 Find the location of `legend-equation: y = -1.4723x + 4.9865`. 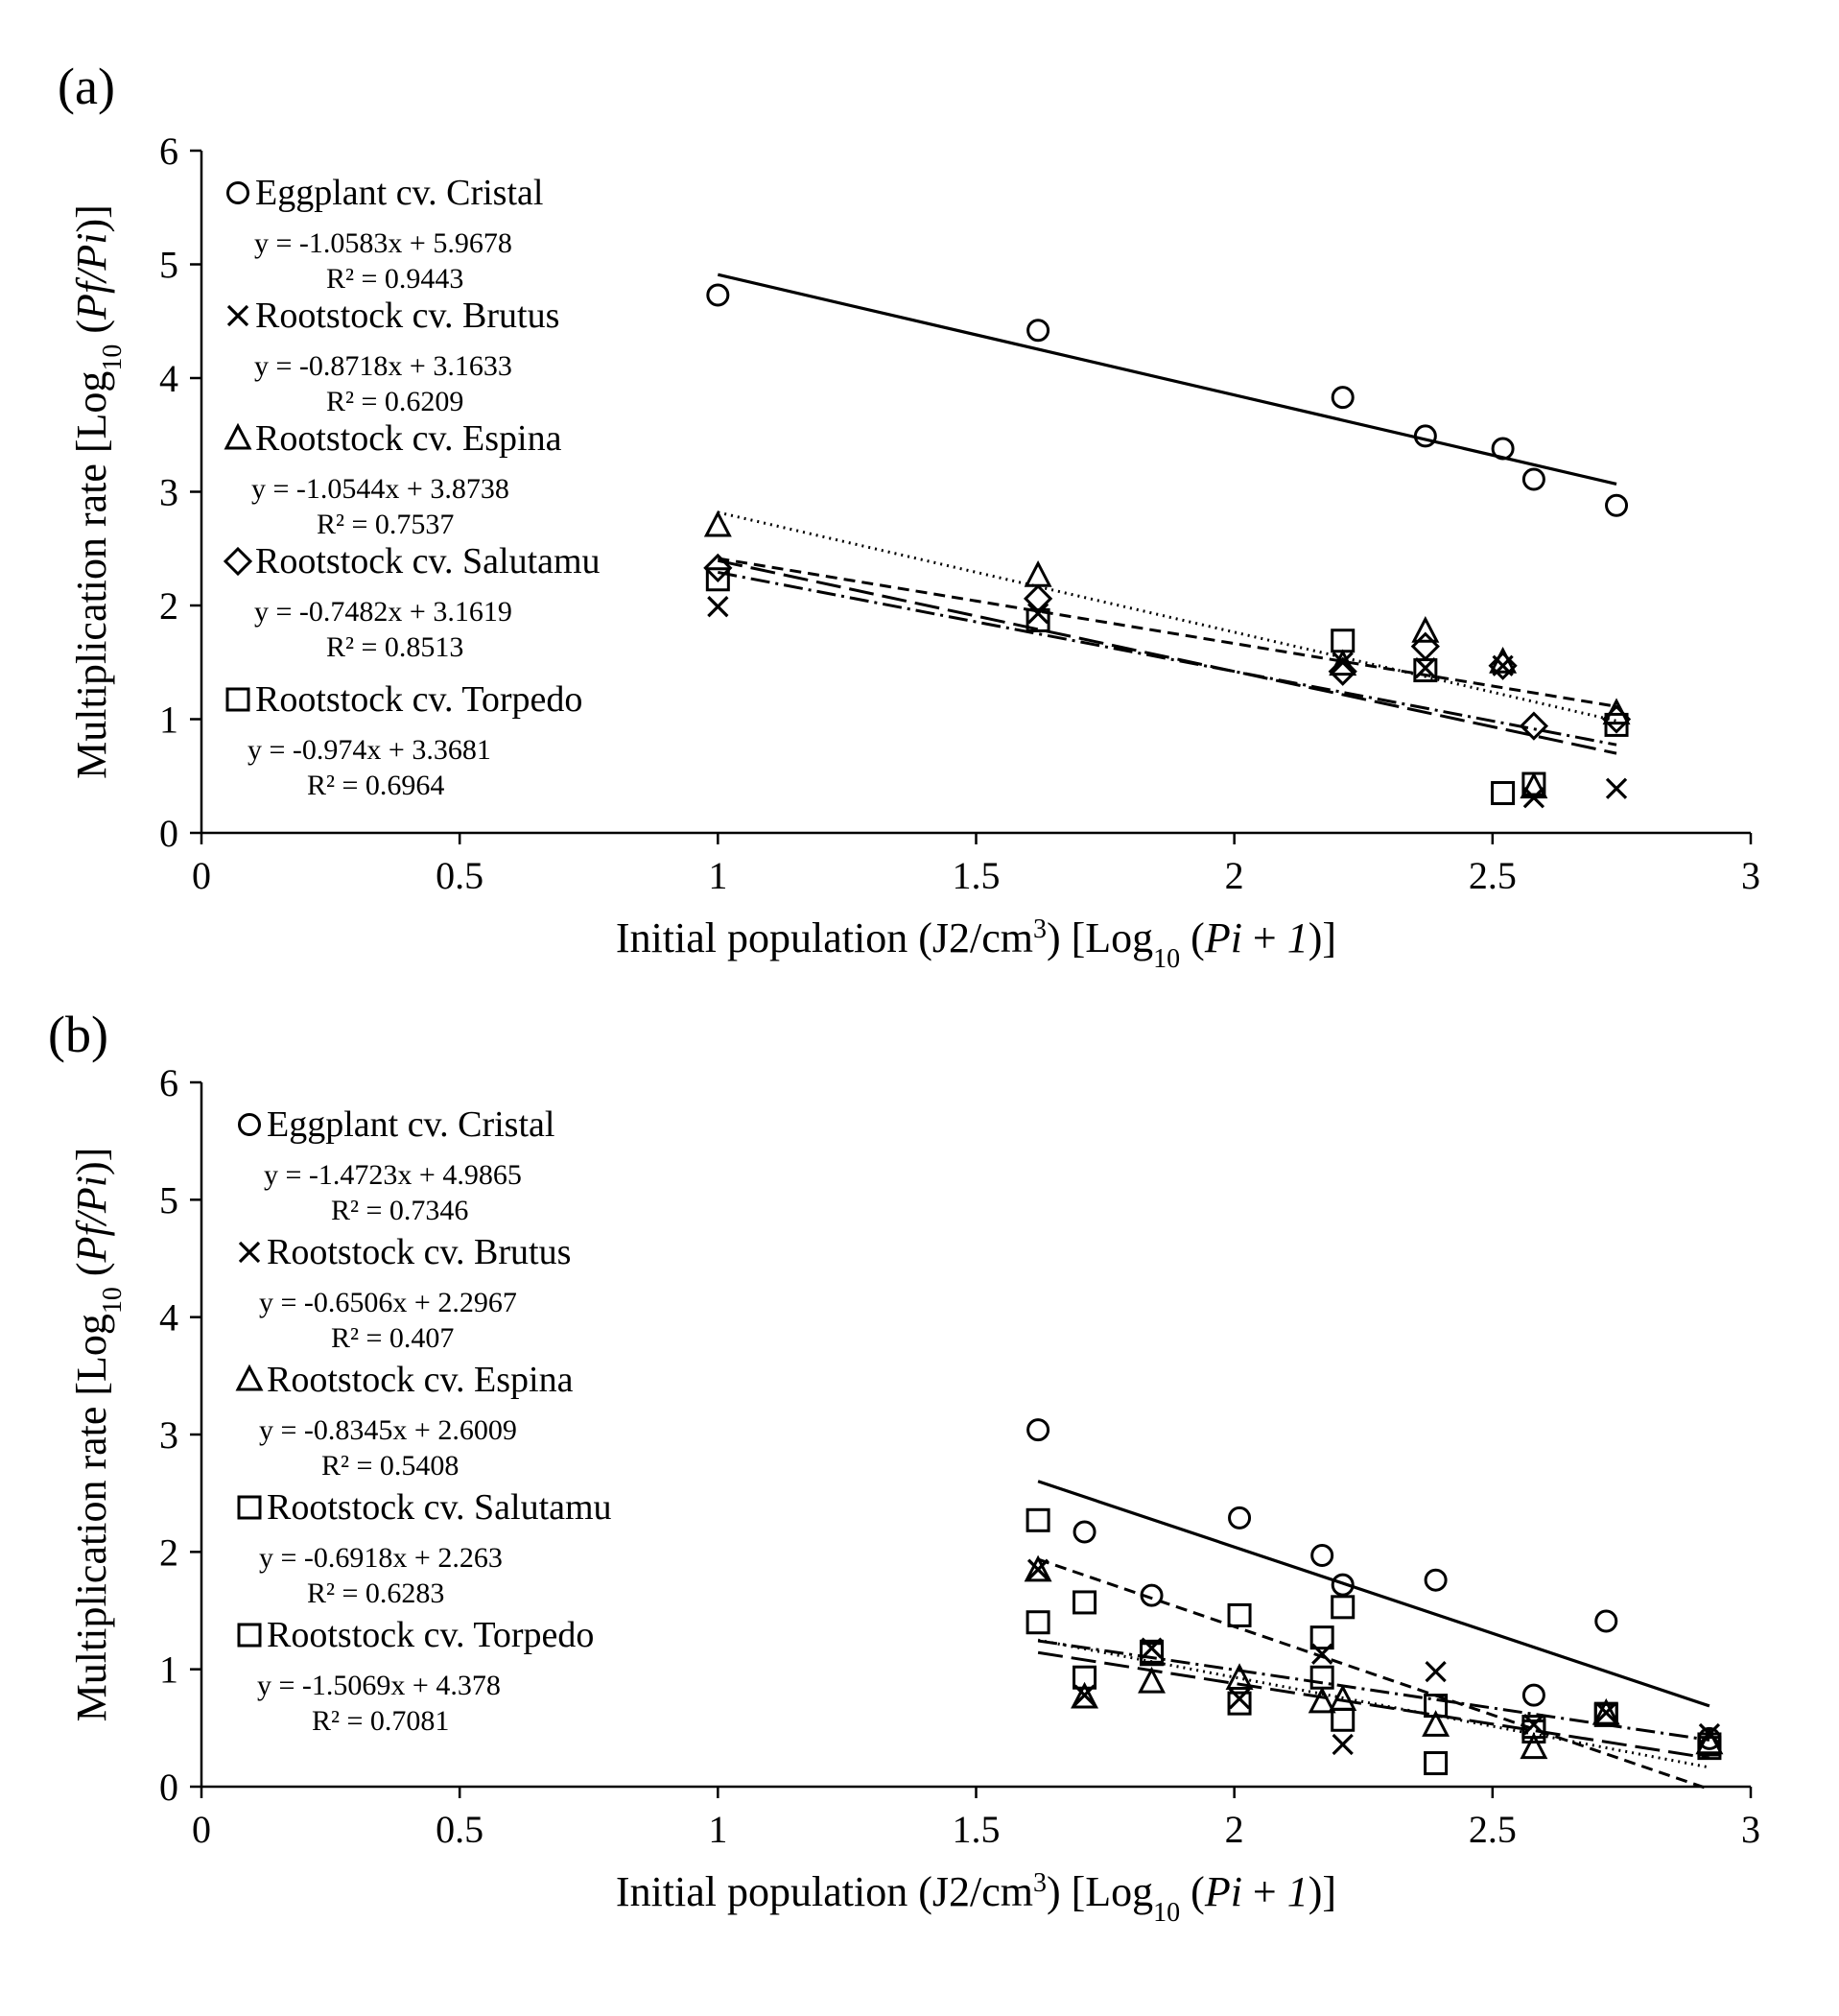

legend-equation: y = -1.4723x + 4.9865 is located at coordinates (393, 1175).